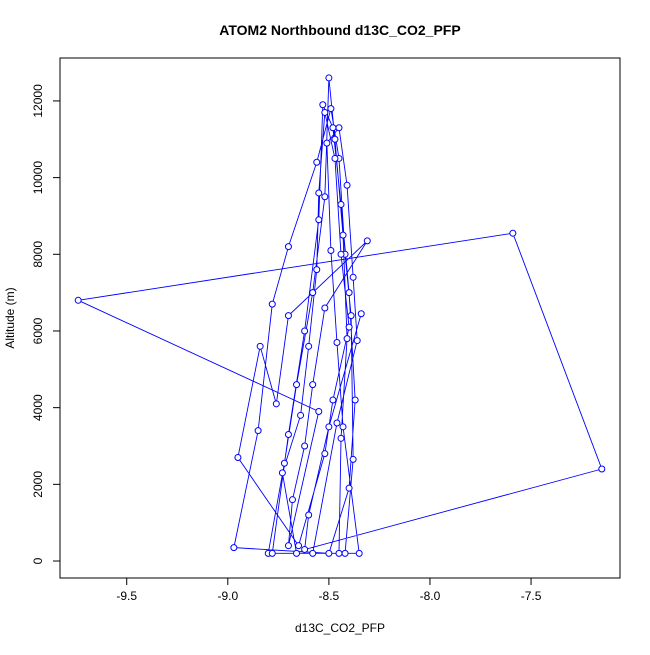  Describe the element at coordinates (339, 30) in the screenshot. I see `chart-title: ATOM2 Northbound d13C_CO2_PFP` at that location.